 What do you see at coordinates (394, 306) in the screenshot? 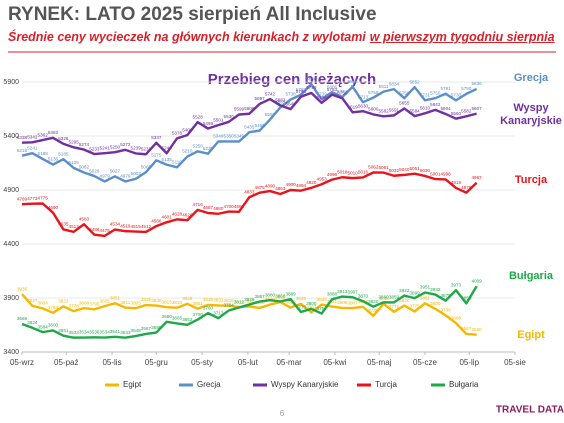
I see `data-label: 3772` at bounding box center [394, 306].